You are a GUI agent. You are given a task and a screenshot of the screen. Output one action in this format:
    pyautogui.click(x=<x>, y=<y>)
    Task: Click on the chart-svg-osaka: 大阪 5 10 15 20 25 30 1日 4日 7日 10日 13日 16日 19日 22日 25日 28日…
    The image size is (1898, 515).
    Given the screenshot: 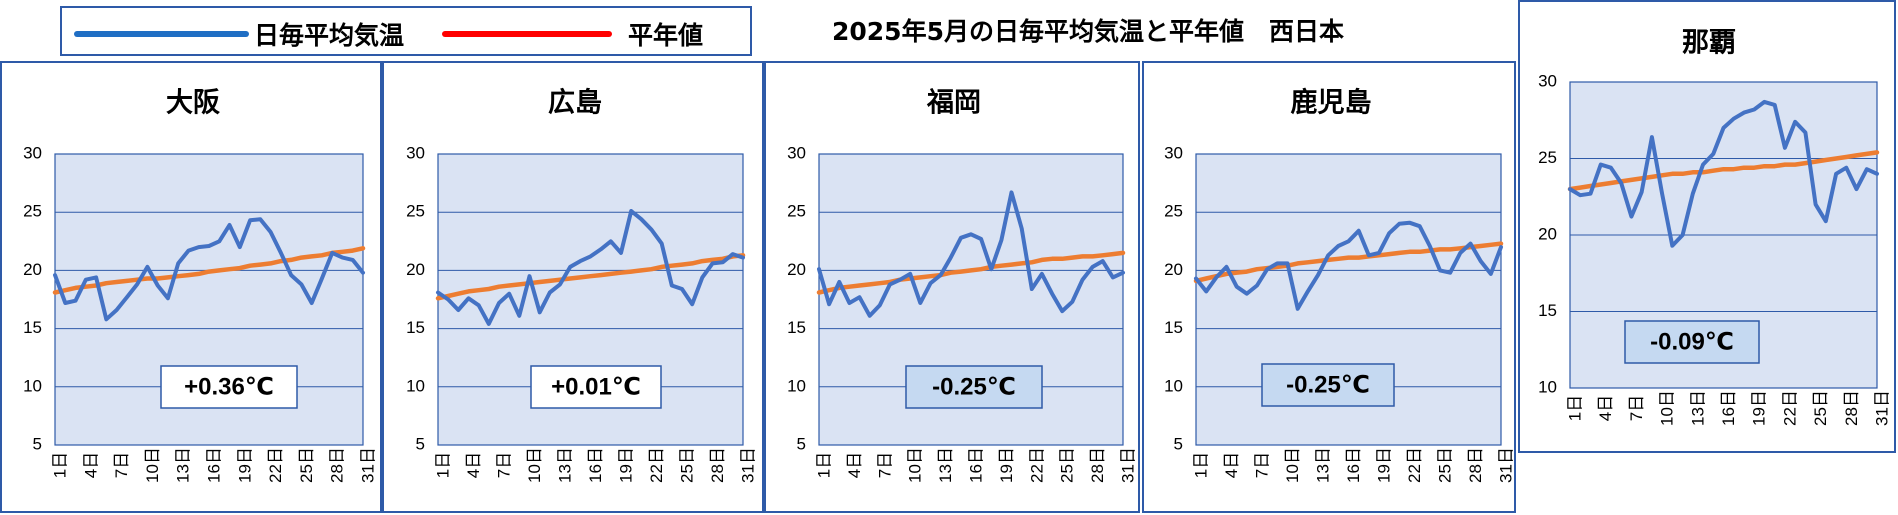 What is the action you would take?
    pyautogui.click(x=200, y=285)
    